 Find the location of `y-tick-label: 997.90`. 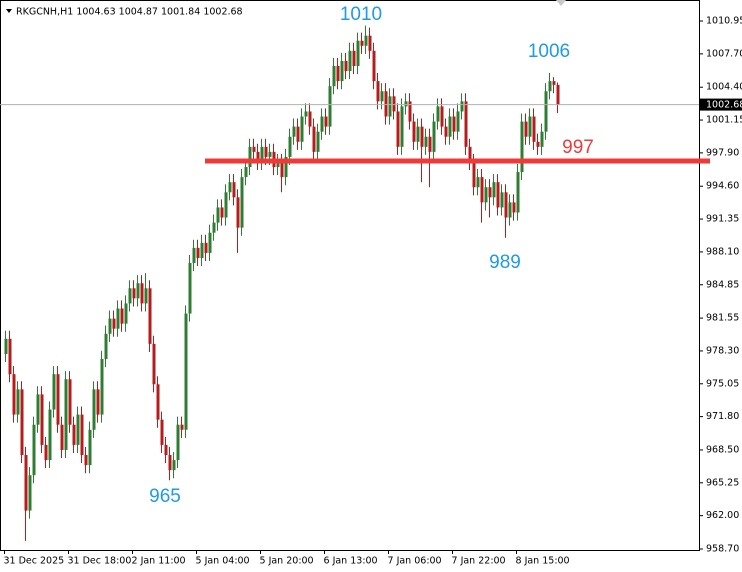

y-tick-label: 997.90 is located at coordinates (722, 152).